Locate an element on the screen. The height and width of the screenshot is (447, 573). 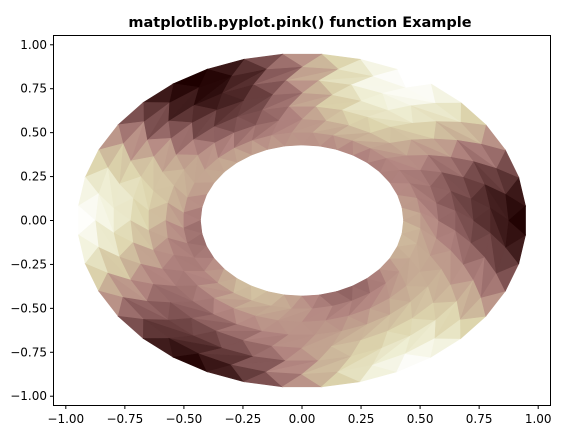
y-tick-label: 1.00 is located at coordinates (33, 45).